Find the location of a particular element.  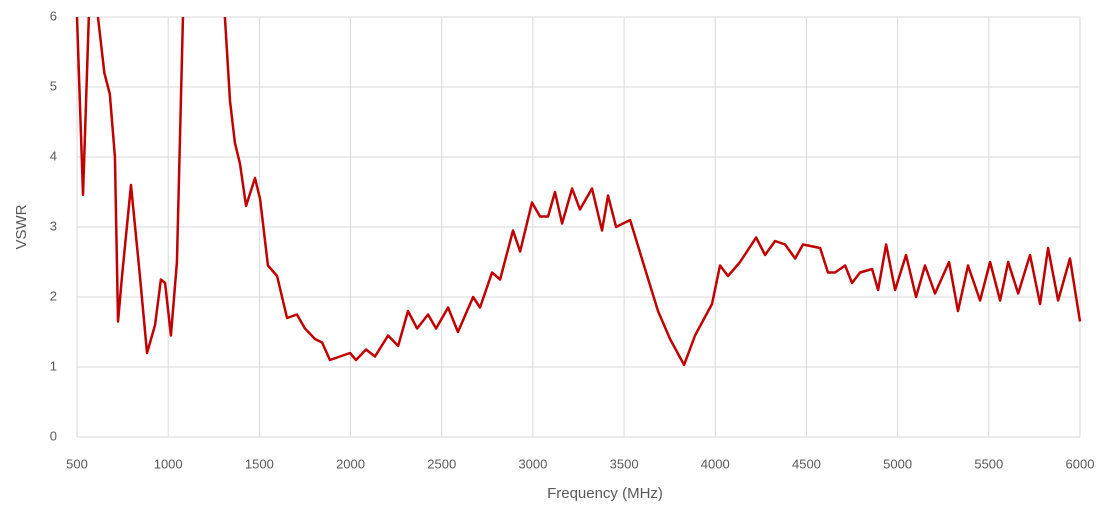

x-tick-label: 3500 is located at coordinates (624, 463).